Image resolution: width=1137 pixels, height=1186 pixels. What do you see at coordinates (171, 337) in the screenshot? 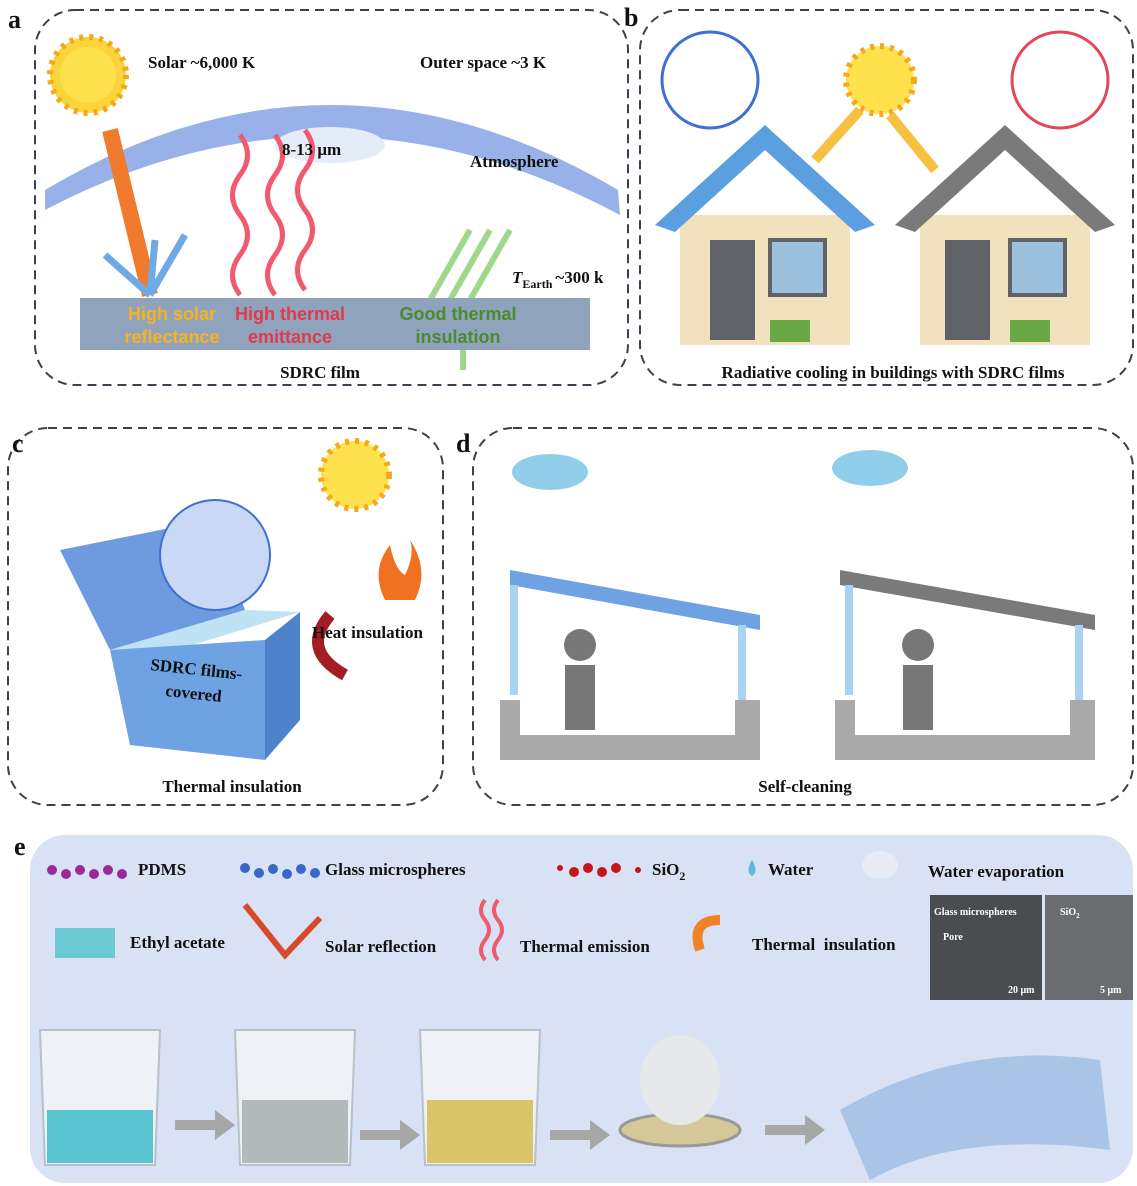
I see `text: reflectance` at bounding box center [171, 337].